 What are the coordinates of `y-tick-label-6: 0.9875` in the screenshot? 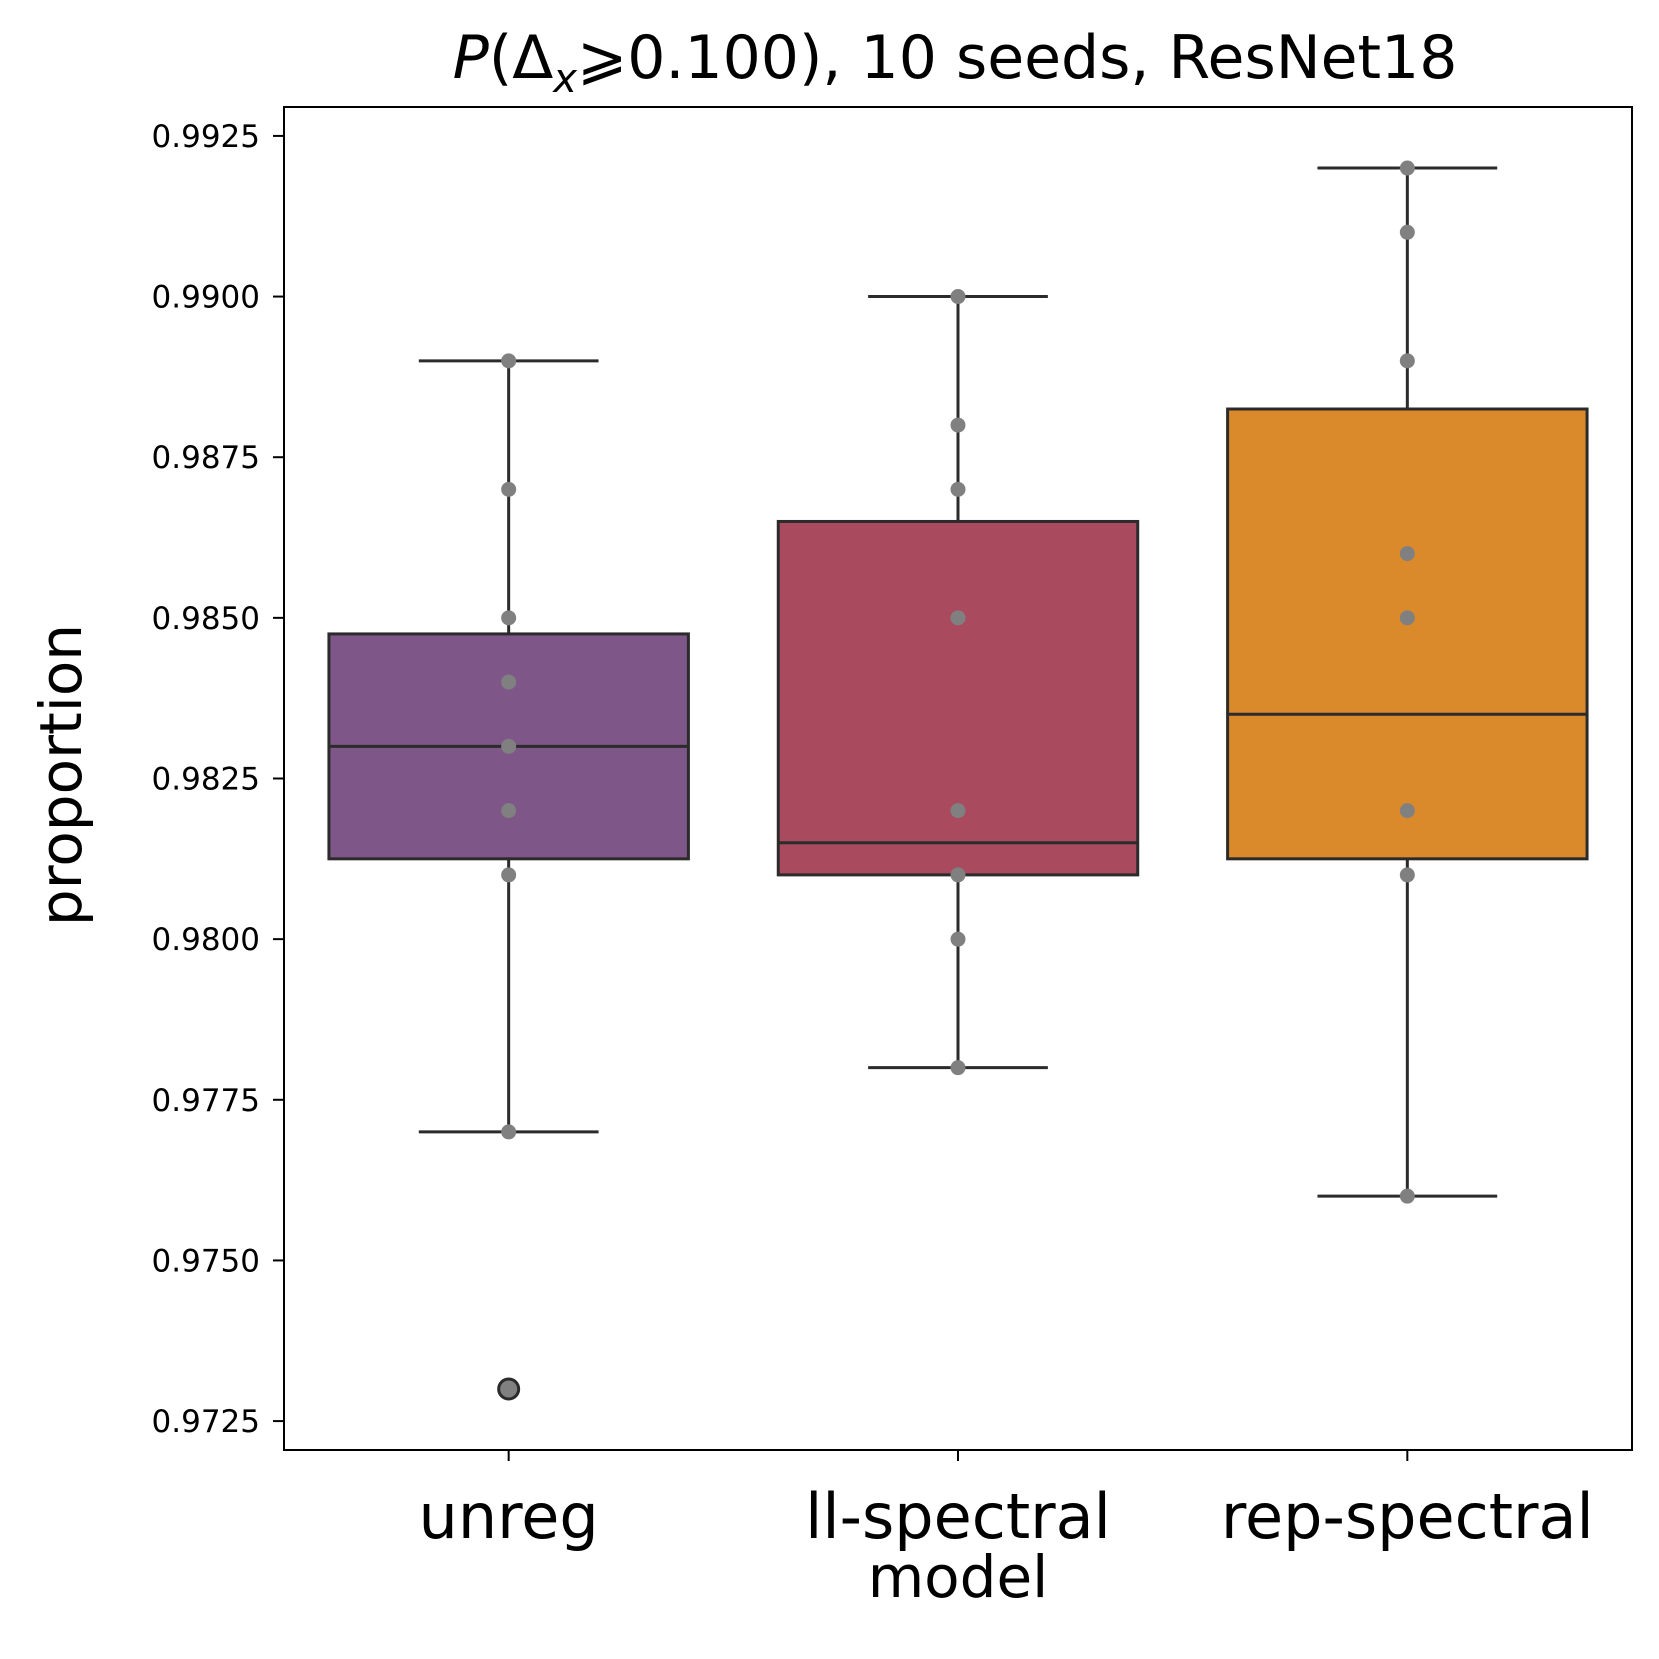 It's located at (206, 458).